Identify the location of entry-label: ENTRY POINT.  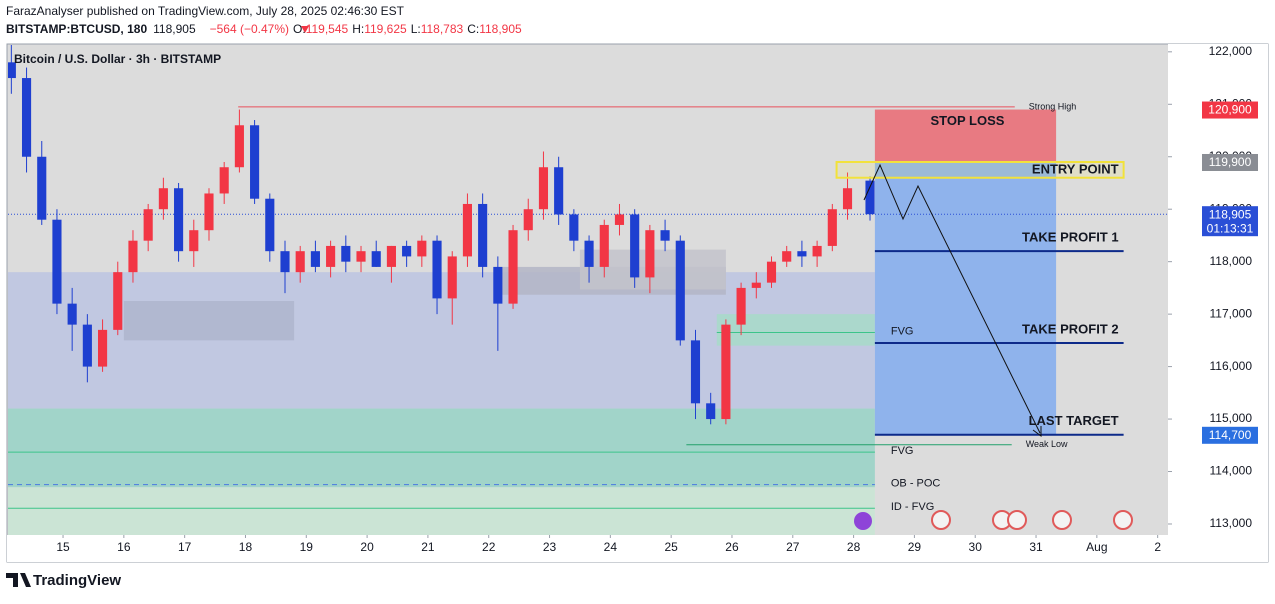
(1075, 168).